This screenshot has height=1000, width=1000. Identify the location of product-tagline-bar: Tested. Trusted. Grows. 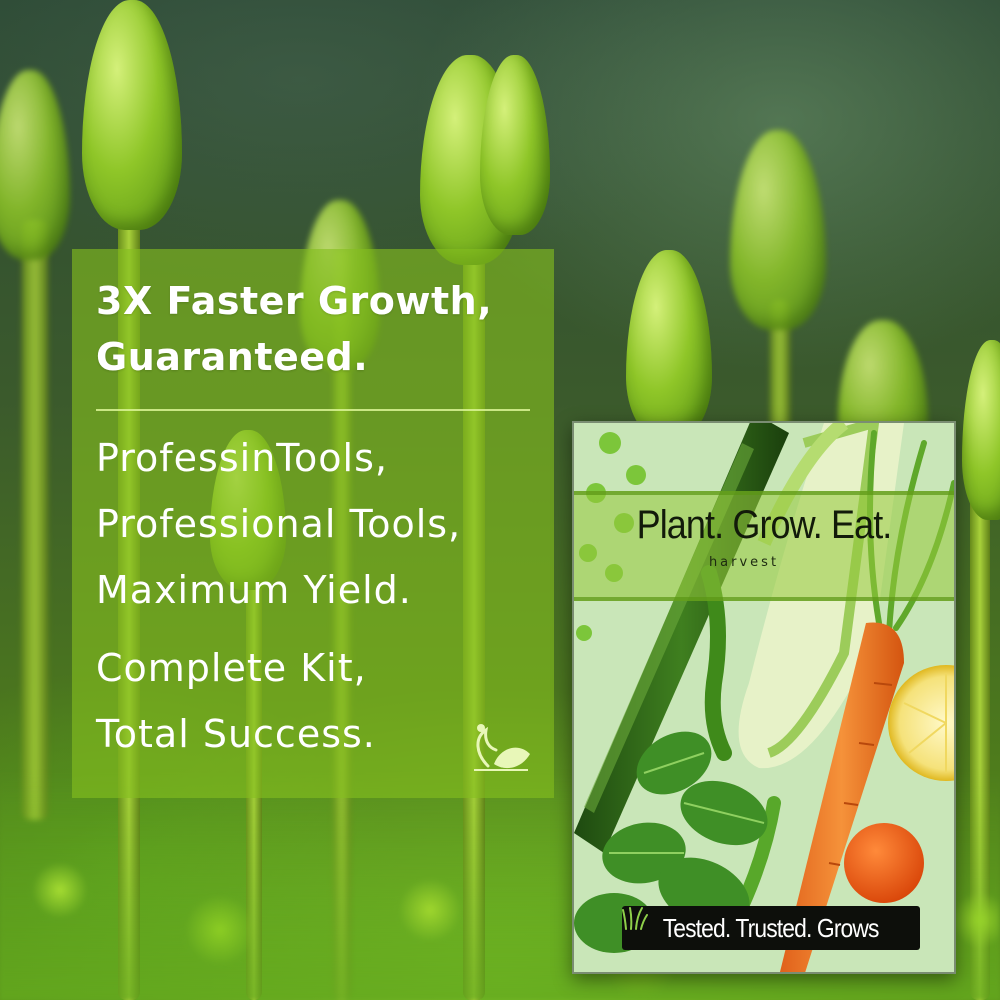
(771, 928).